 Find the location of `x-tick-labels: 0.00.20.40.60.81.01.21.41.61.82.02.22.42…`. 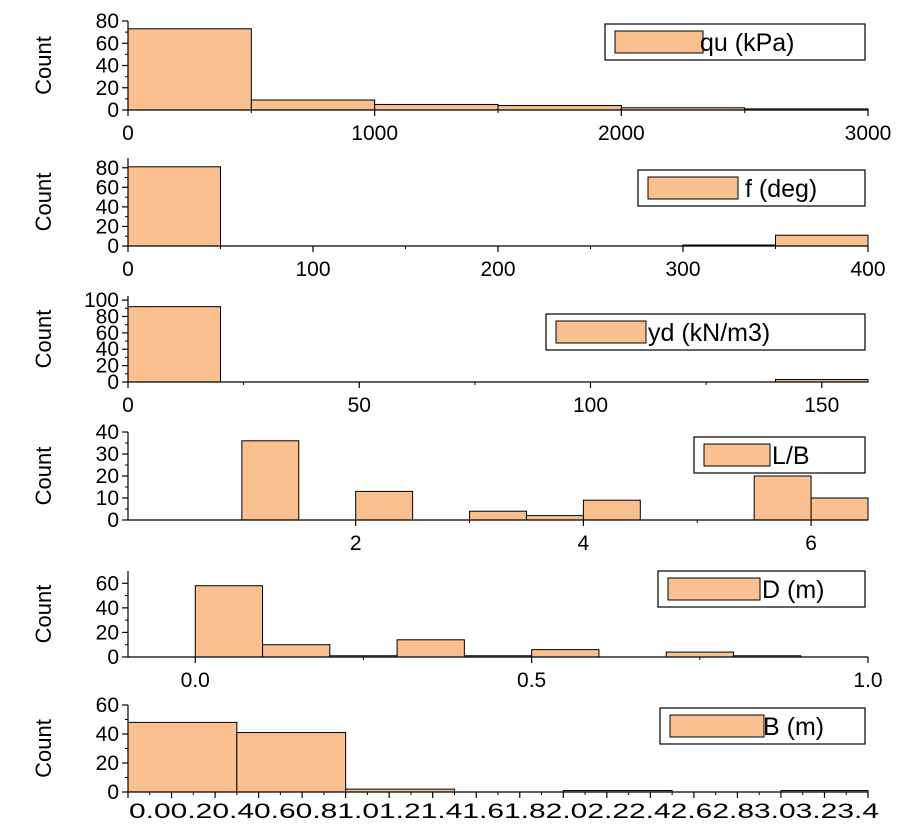

x-tick-labels: 0.00.20.40.60.81.01.21.41.61.82.02.22.42… is located at coordinates (504, 811).